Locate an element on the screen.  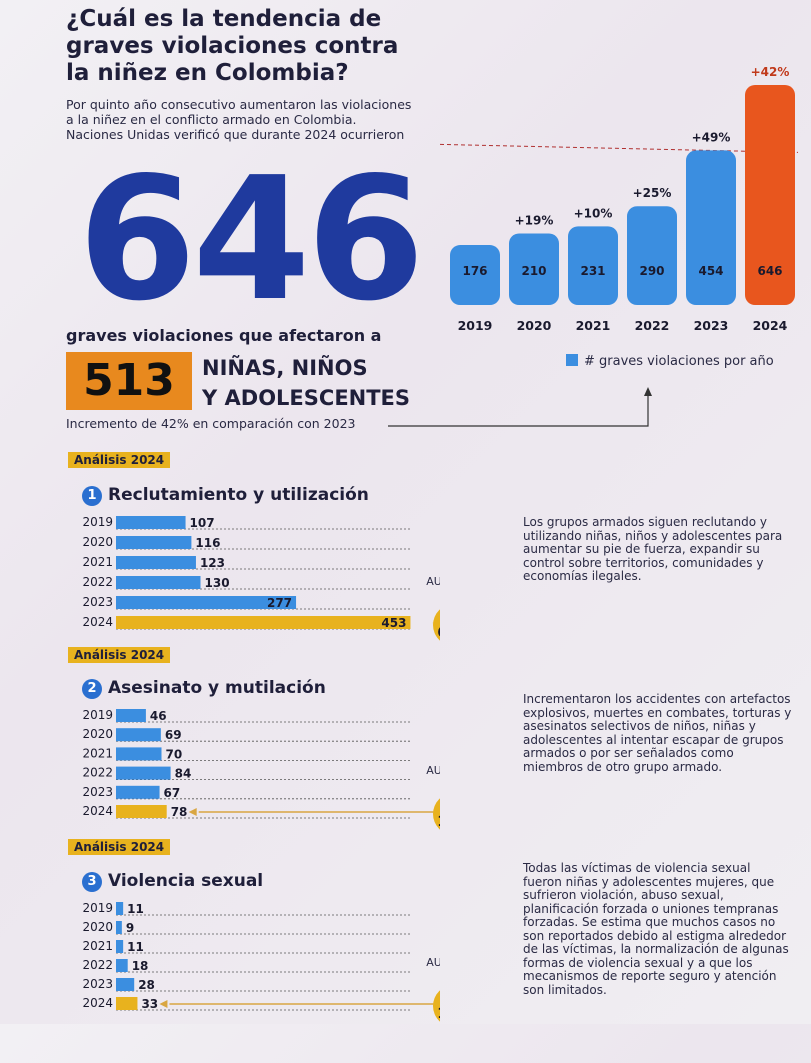
value-label-2024: 646 is located at coordinates (769, 271).